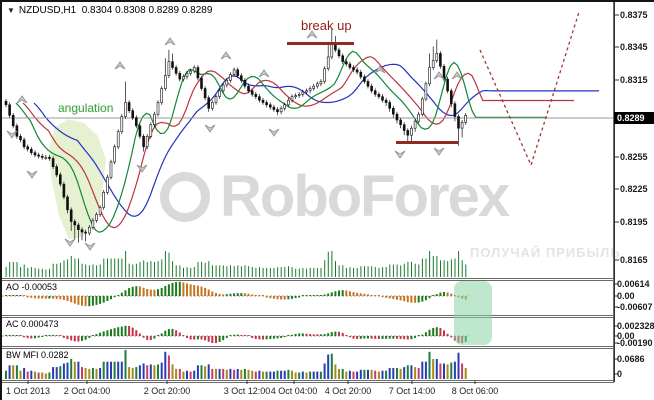  I want to click on ac-scale-label: -0.00190, so click(635, 343).